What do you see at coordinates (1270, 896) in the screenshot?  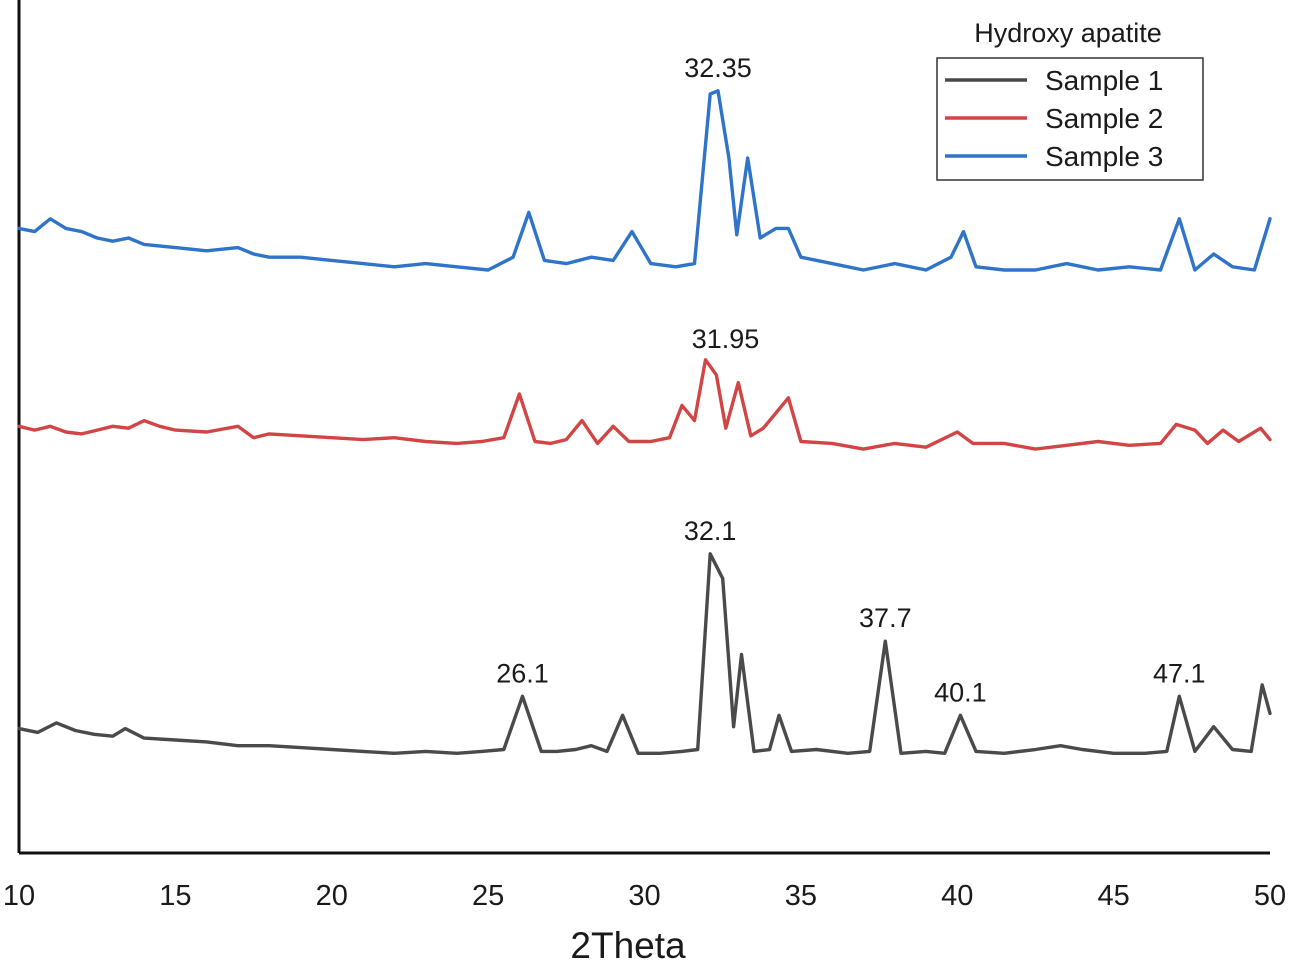 I see `x-tick-label-50: 50` at bounding box center [1270, 896].